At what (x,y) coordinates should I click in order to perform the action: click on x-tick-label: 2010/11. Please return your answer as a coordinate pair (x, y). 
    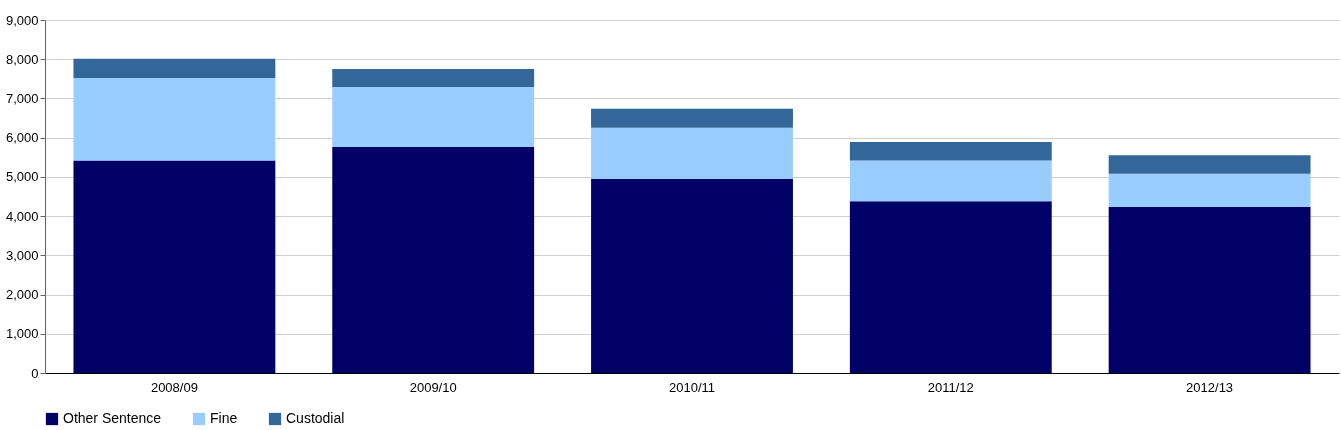
    Looking at the image, I should click on (692, 387).